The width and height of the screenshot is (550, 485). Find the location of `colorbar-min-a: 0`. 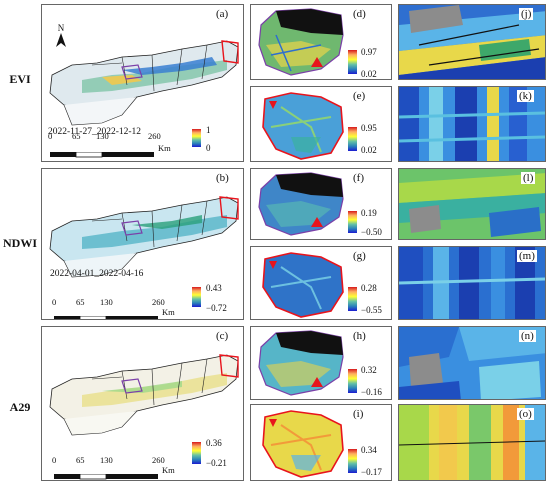

colorbar-min-a: 0 is located at coordinates (208, 148).